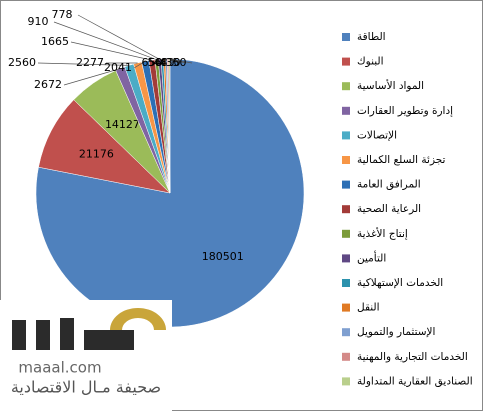 The width and height of the screenshot is (483, 411). Describe the element at coordinates (405, 111) in the screenshot. I see `legend-label: إدارة وتطوير العقارات` at that location.